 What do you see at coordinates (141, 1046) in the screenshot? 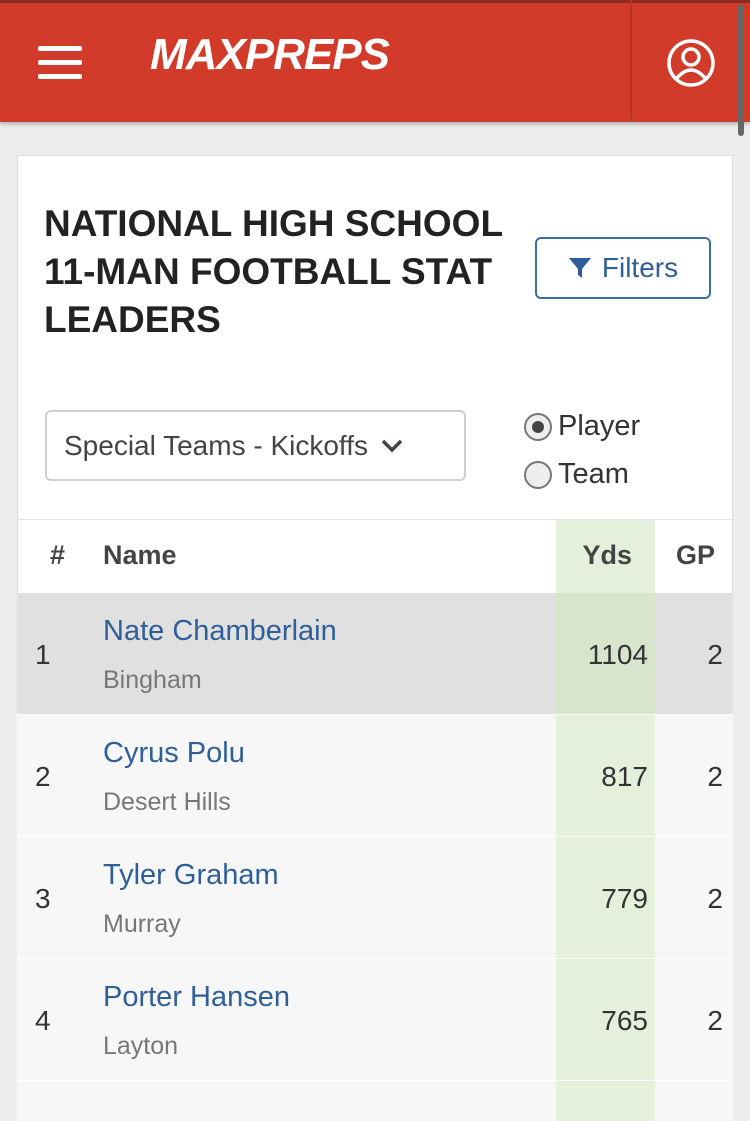
I see `school-name: Layton` at bounding box center [141, 1046].